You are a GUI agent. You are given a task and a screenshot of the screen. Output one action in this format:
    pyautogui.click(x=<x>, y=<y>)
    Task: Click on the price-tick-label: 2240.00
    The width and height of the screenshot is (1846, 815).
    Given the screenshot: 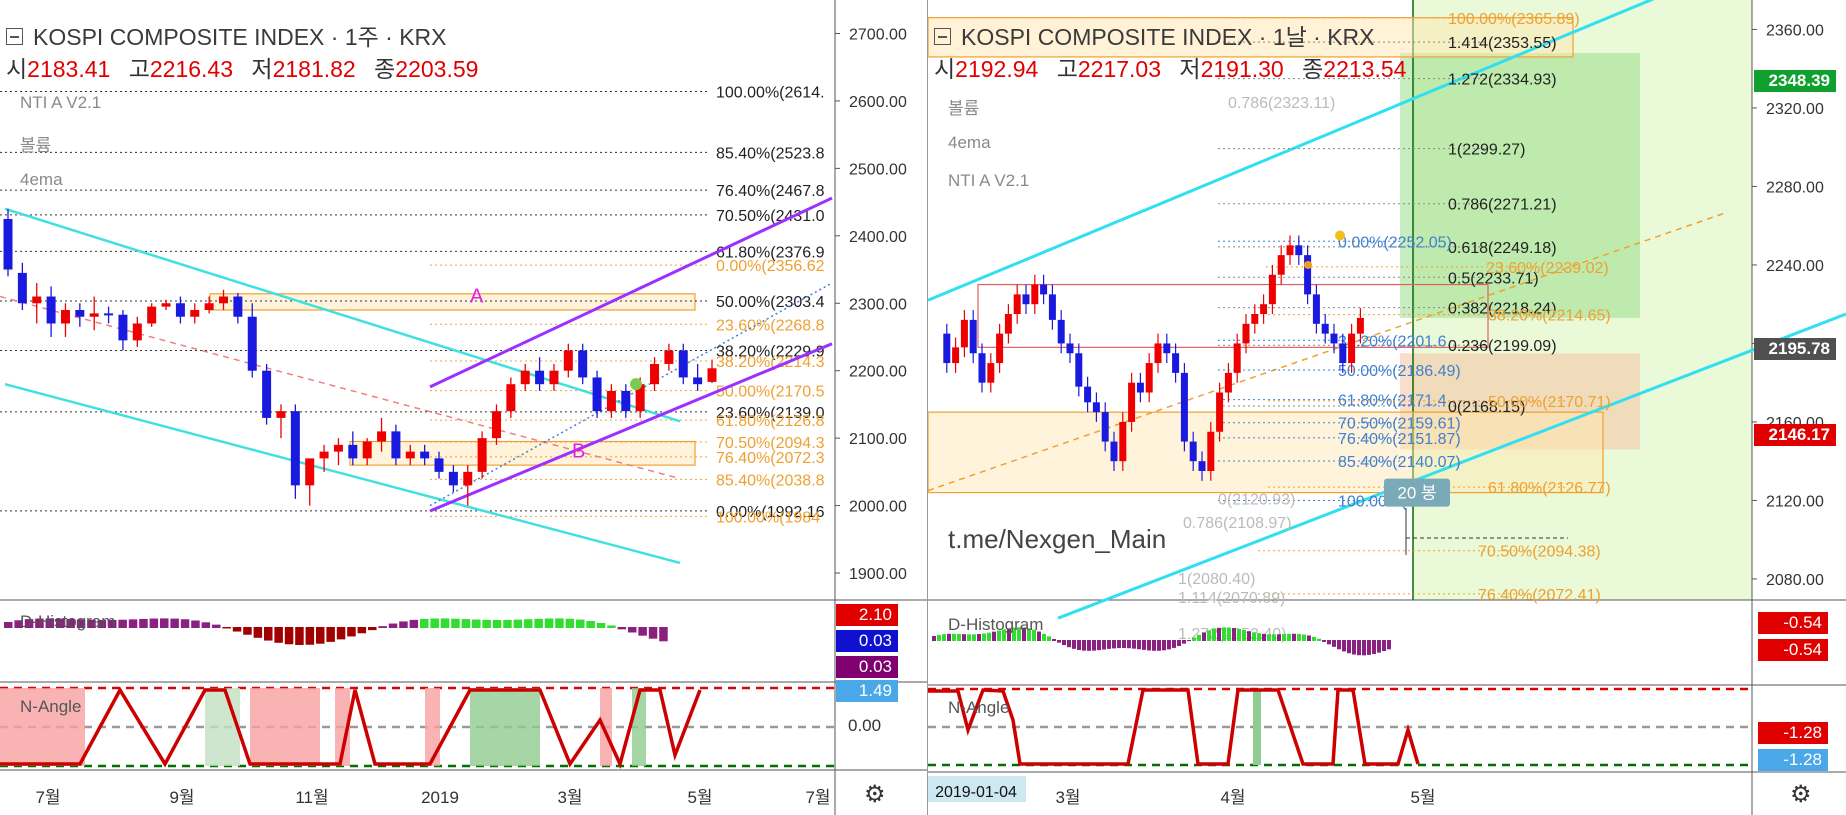 What is the action you would take?
    pyautogui.click(x=1795, y=266)
    